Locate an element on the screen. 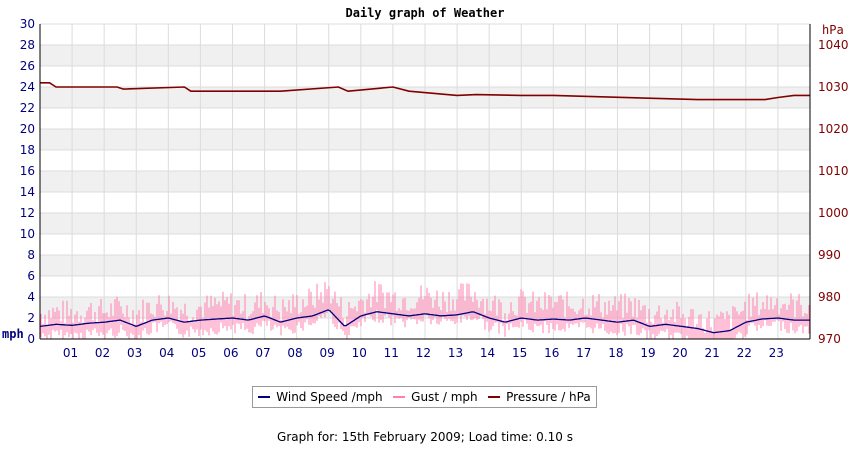  left-axis-unit: mph is located at coordinates (13, 334).